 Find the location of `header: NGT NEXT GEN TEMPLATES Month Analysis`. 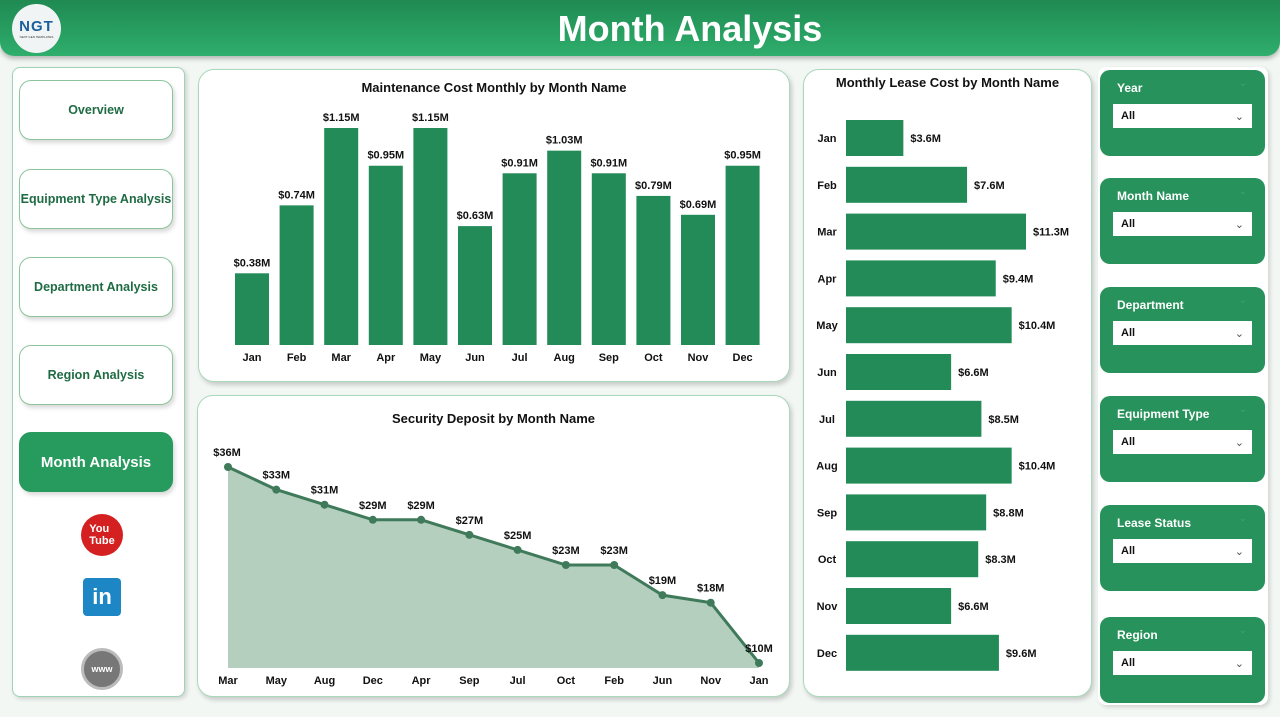

header: NGT NEXT GEN TEMPLATES Month Analysis is located at coordinates (640, 28).